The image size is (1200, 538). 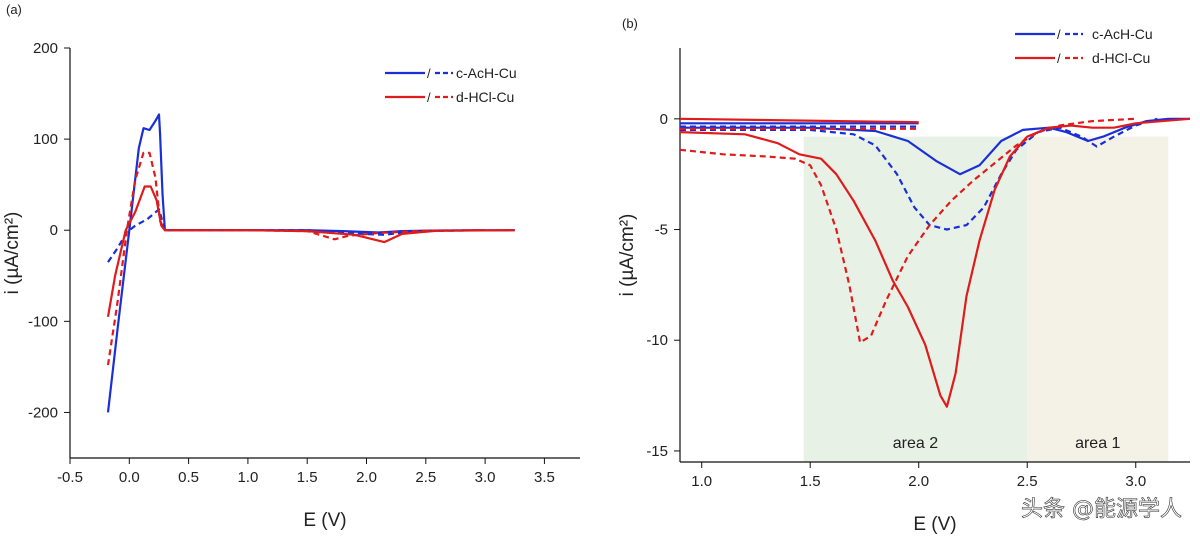 I want to click on y-tick-label: -5, so click(x=661, y=230).